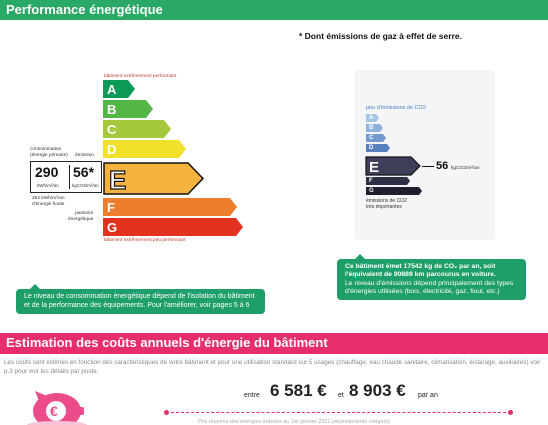 The image size is (548, 425). Describe the element at coordinates (124, 109) in the screenshot. I see `energy-class-b-letter: B` at that location.